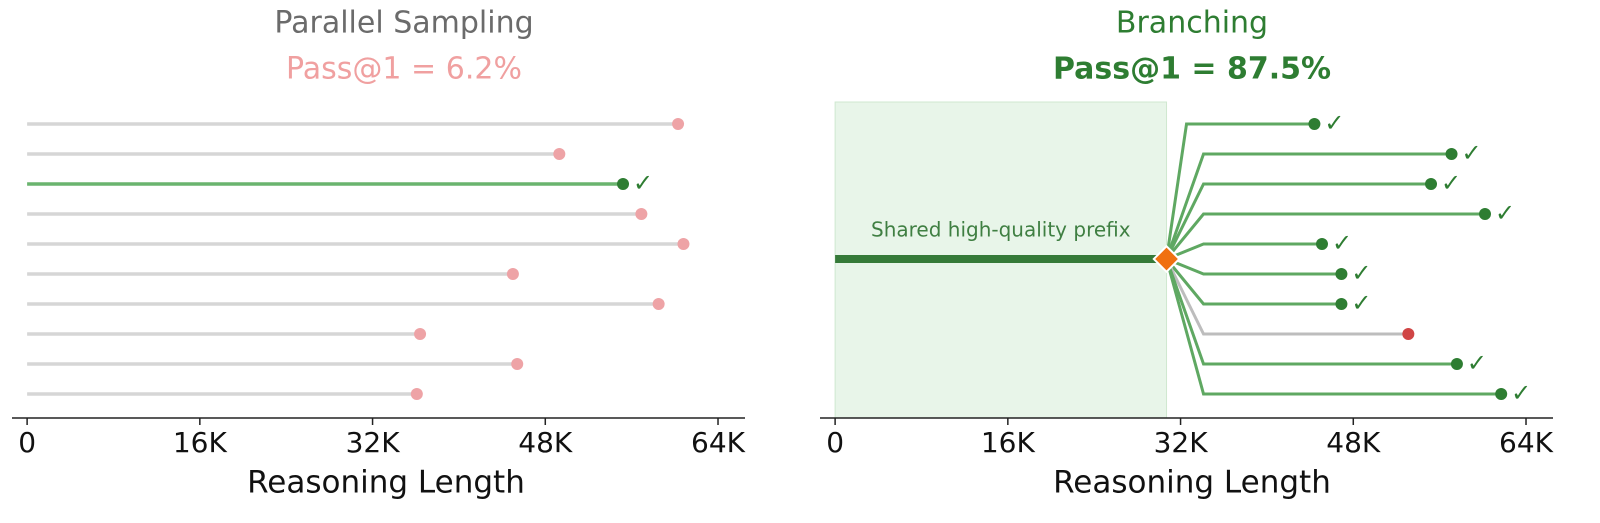 The width and height of the screenshot is (1600, 523). What do you see at coordinates (1166, 259) in the screenshot?
I see `fork-point` at bounding box center [1166, 259].